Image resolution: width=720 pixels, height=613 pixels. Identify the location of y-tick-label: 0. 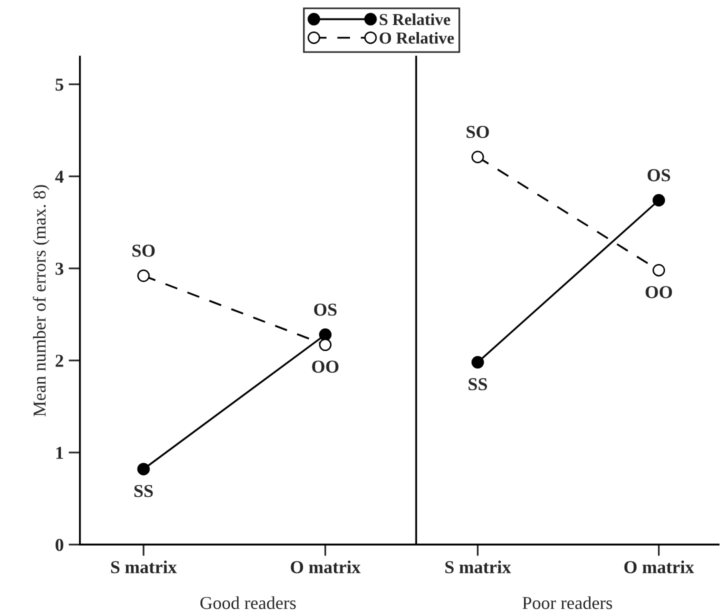
(60, 545).